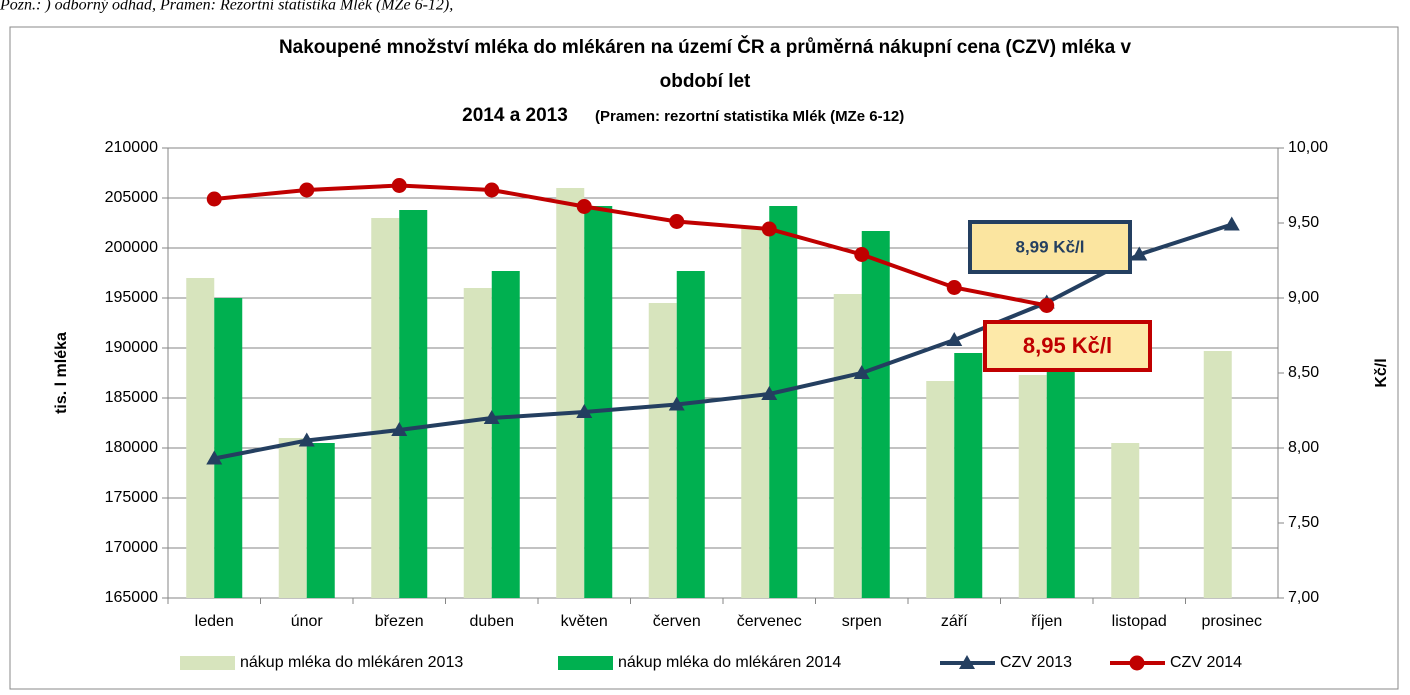  Describe the element at coordinates (307, 621) in the screenshot. I see `x-tick-label: únor` at that location.